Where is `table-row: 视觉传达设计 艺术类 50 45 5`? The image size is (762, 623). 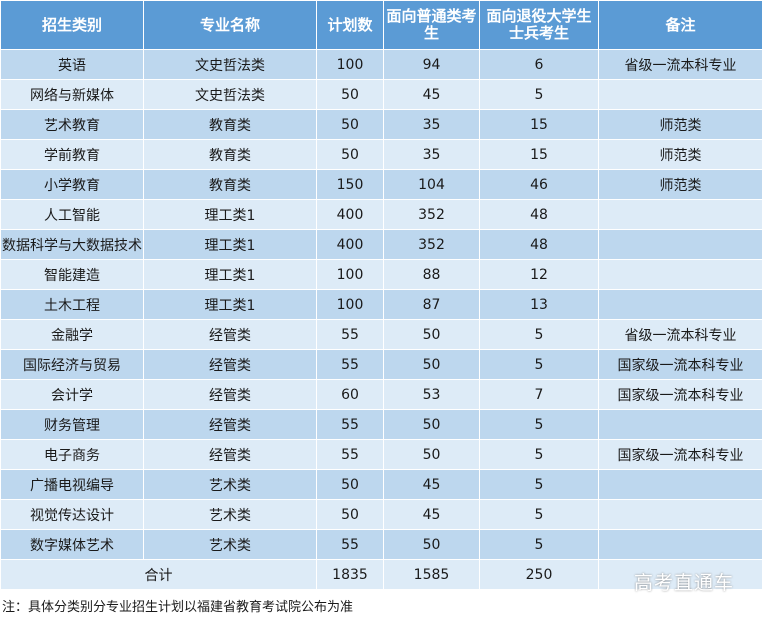
table-row: 视觉传达设计 艺术类 50 45 5 is located at coordinates (381, 514).